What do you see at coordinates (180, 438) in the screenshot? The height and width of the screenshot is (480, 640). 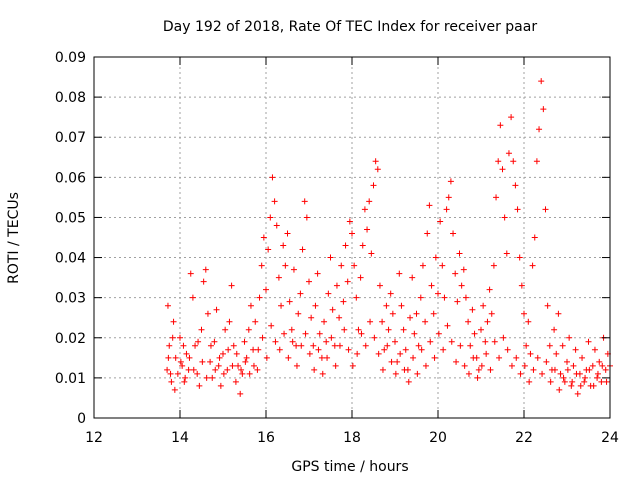 I see `x-tick-label: 14` at bounding box center [180, 438].